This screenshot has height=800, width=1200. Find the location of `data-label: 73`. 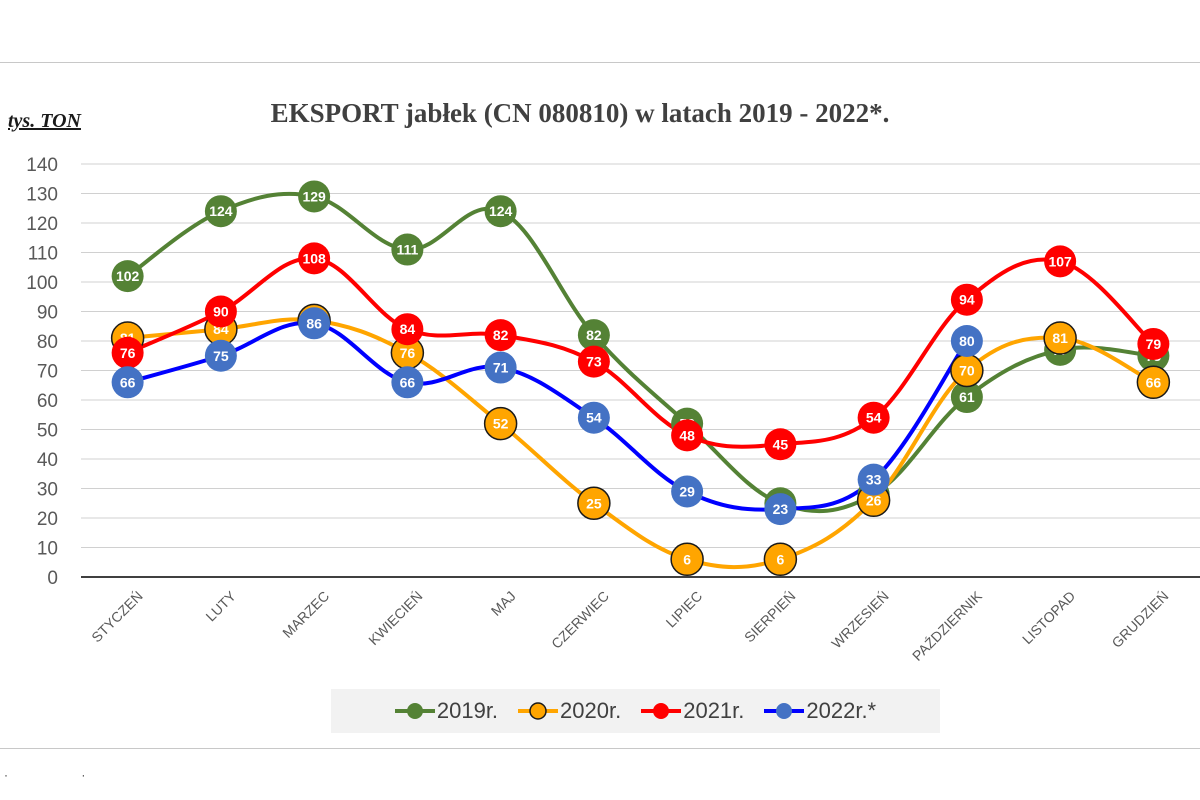

data-label: 73 is located at coordinates (594, 362).